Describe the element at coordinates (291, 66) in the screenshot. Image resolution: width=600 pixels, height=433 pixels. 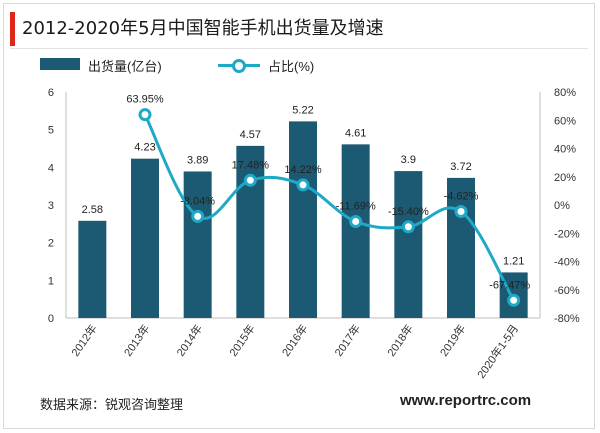
I see `legend-label-growth: 占比(%)` at that location.